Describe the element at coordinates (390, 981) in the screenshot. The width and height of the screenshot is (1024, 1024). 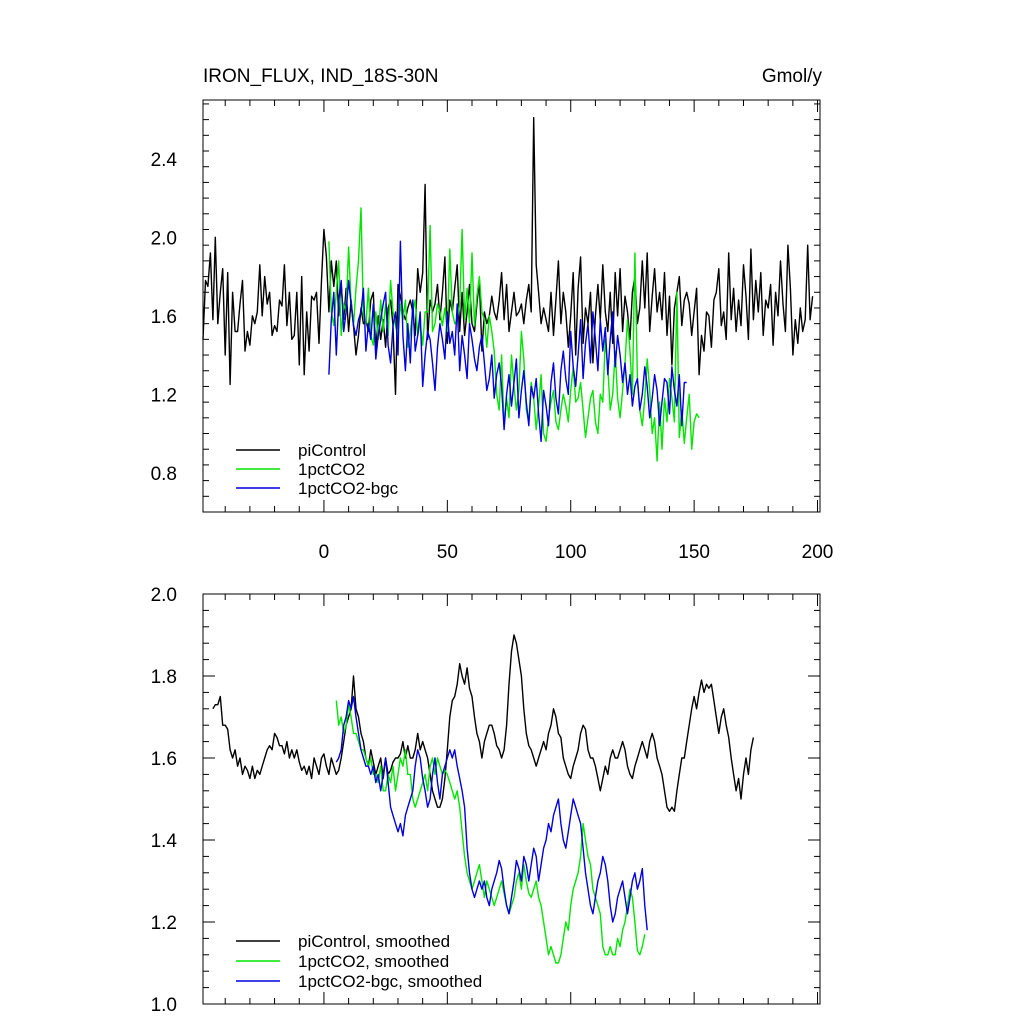
I see `legend-label: 1pctCO2-bgc, smoothed` at that location.